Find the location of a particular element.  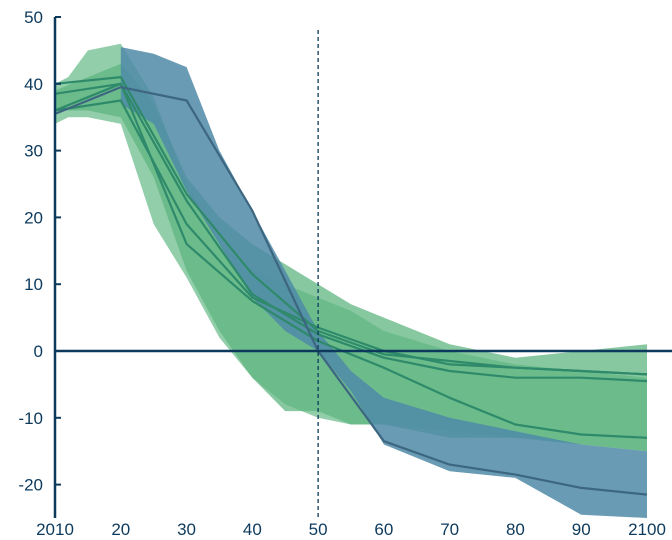

y-tick-label: -20 is located at coordinates (30, 485).